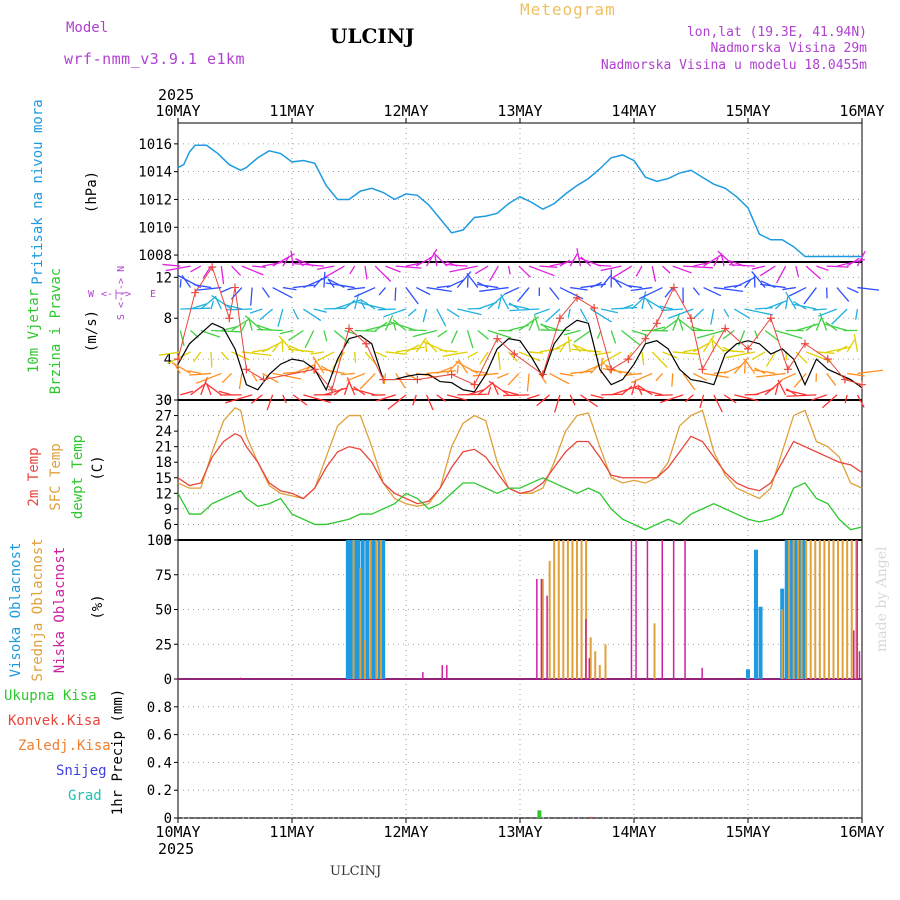  What do you see at coordinates (98, 467) in the screenshot?
I see `temp-unit-label: (C)` at bounding box center [98, 467].